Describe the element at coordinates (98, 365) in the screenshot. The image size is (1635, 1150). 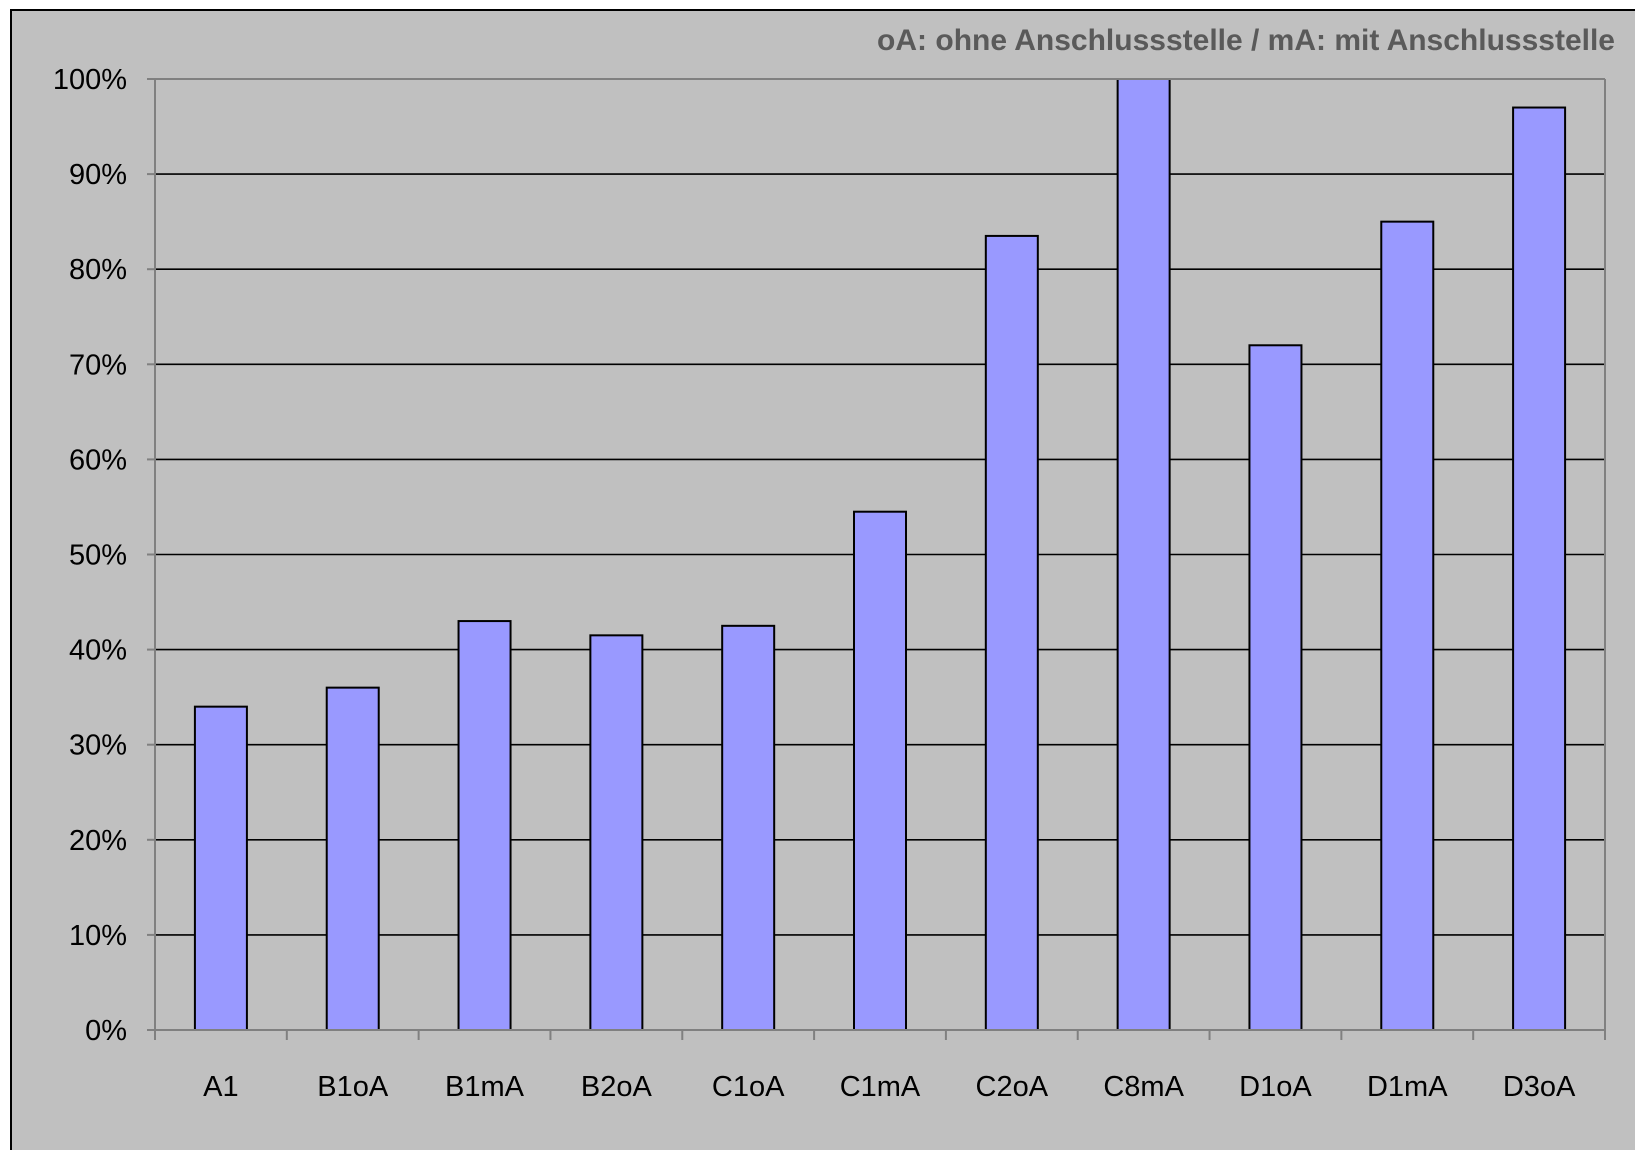
I see `y-tick-label: 70%` at that location.